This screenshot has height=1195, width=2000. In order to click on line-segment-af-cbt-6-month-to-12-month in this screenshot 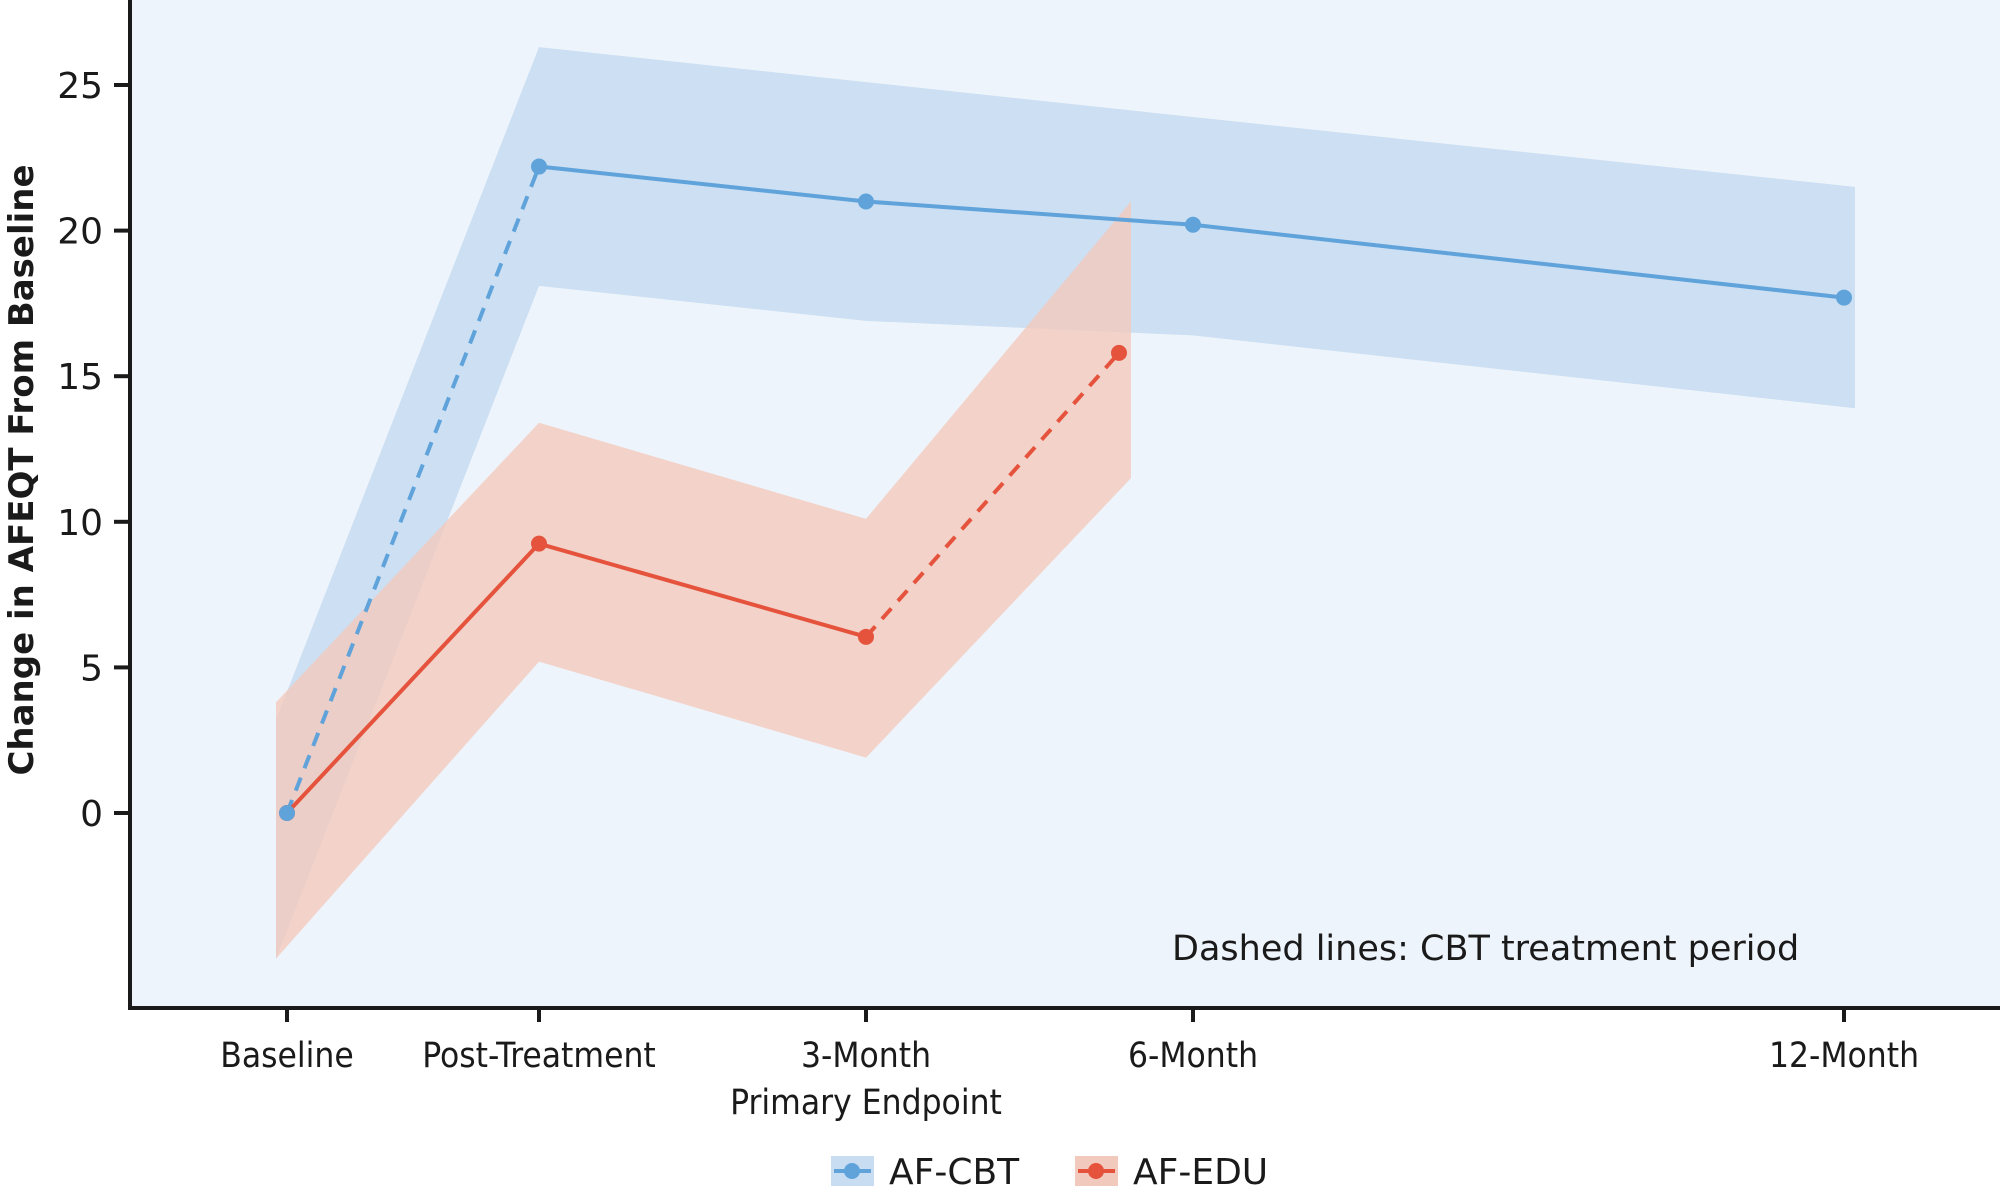, I will do `click(1518, 261)`.